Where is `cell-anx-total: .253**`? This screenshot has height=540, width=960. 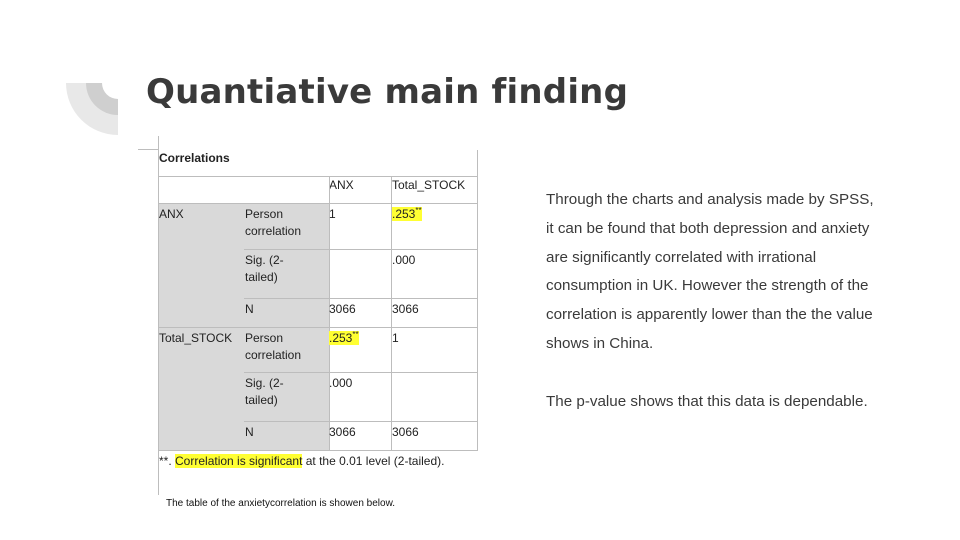 cell-anx-total: .253** is located at coordinates (407, 213).